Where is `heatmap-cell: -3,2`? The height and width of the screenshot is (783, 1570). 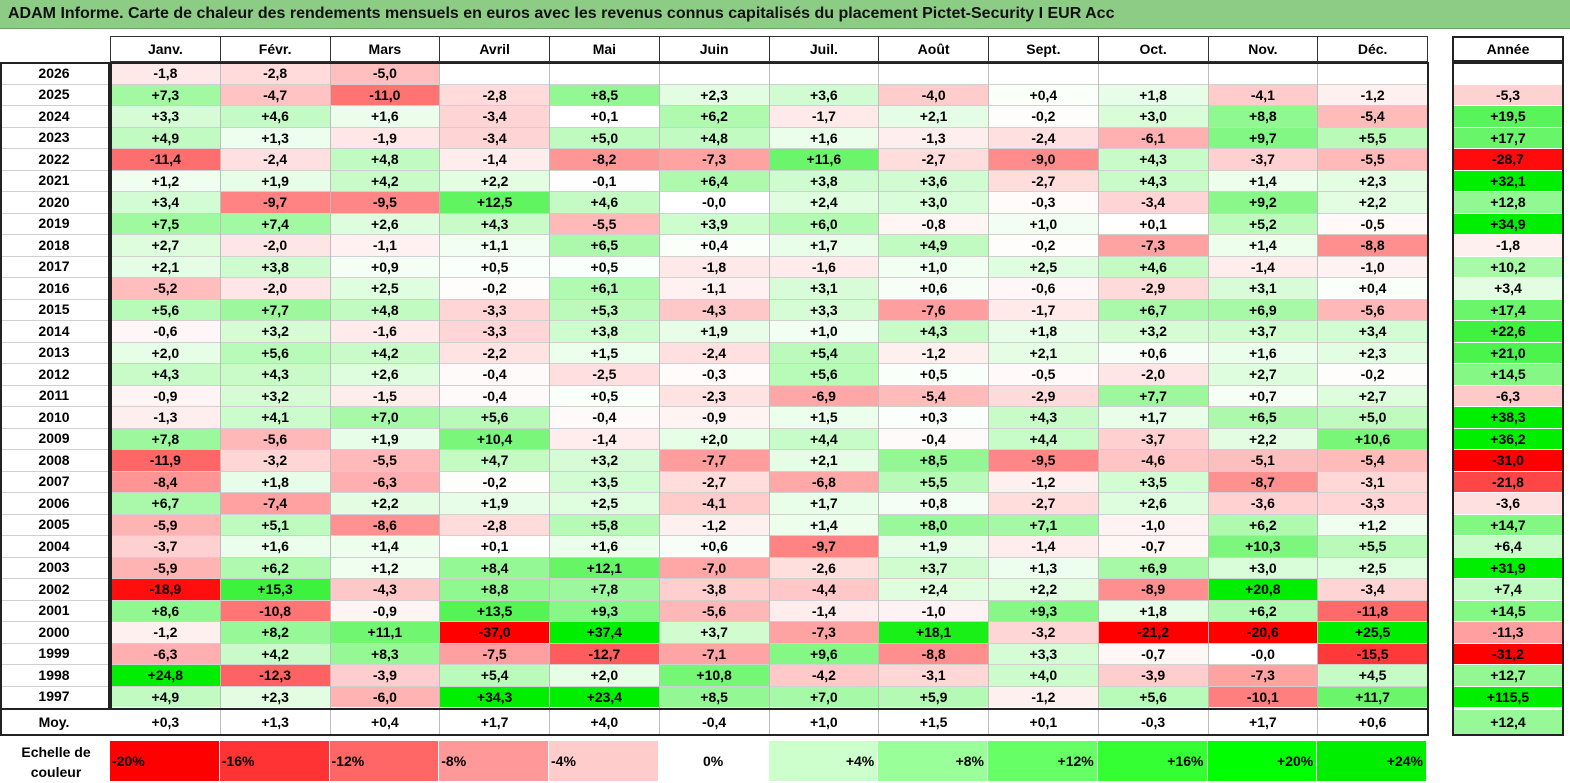 heatmap-cell: -3,2 is located at coordinates (1043, 632).